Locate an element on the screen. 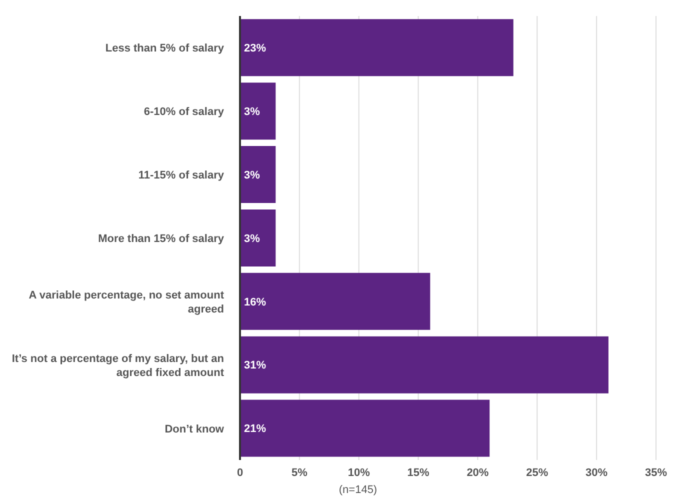  data-label: 21% is located at coordinates (255, 429).